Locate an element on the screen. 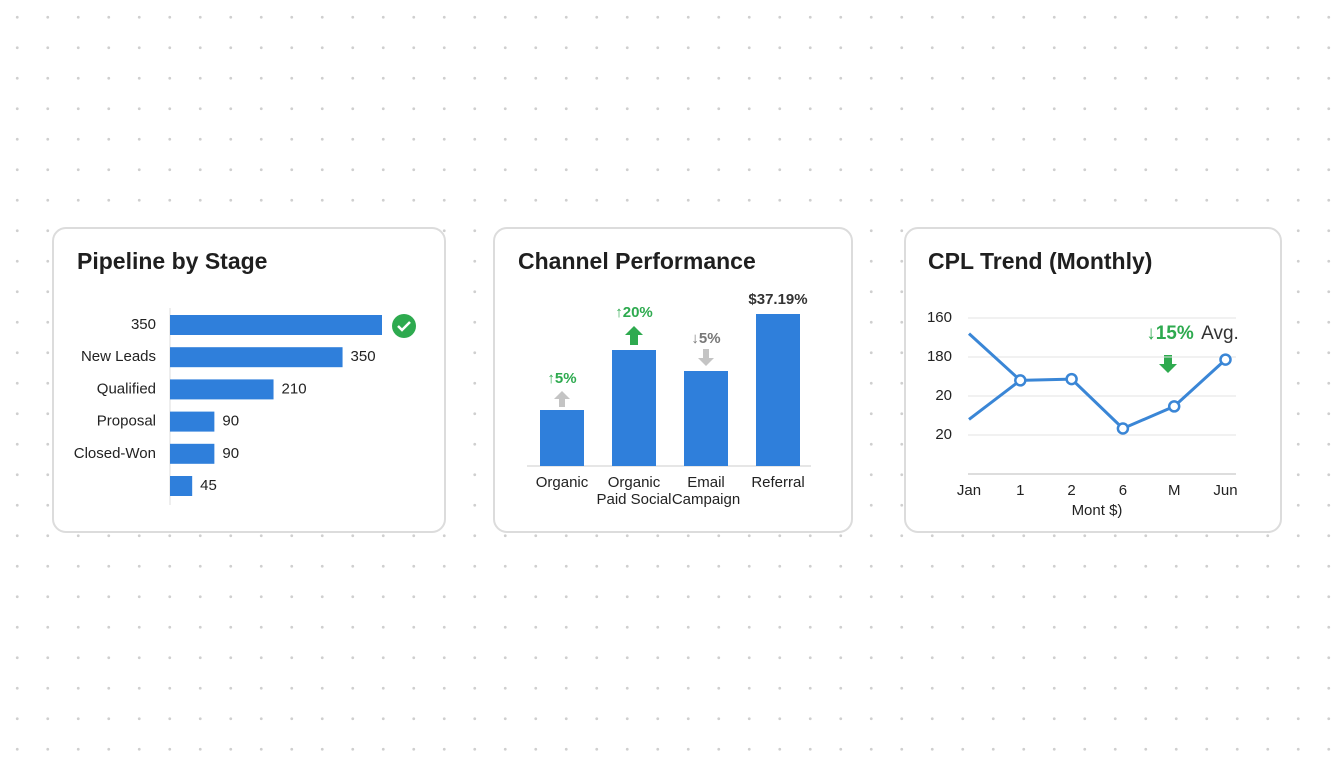 The image size is (1344, 768). category-label: Closed-Won is located at coordinates (115, 453).